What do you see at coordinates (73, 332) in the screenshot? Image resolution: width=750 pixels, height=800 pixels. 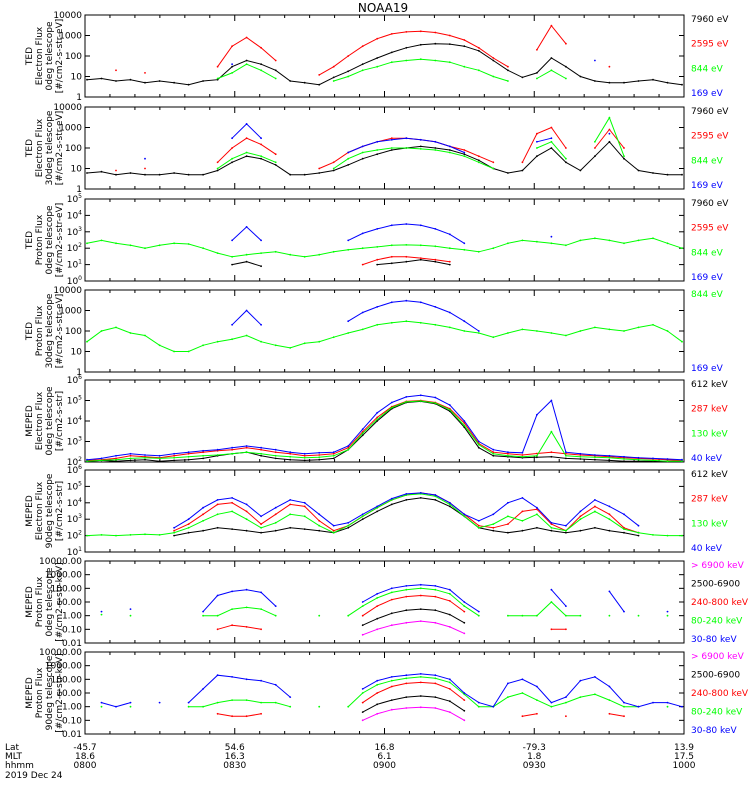 I see `y-tick-label: 100` at bounding box center [73, 332].